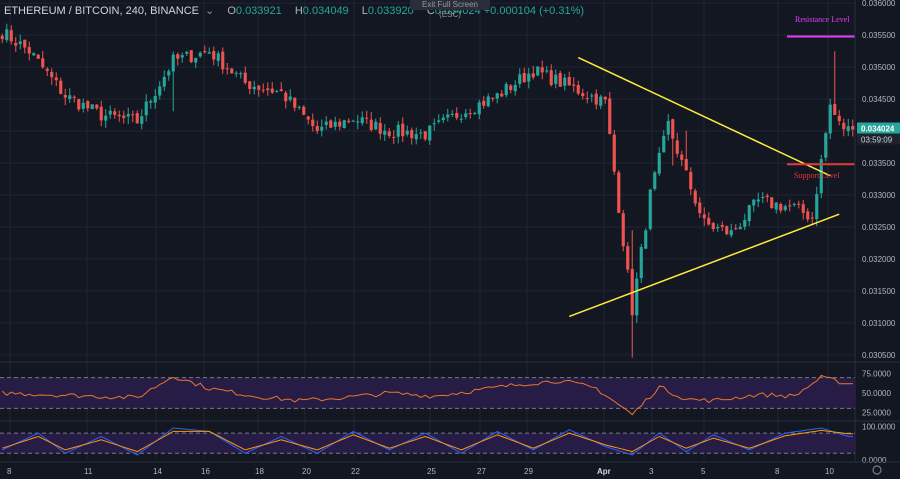 This screenshot has width=900, height=479. I want to click on trendline, so click(704, 116).